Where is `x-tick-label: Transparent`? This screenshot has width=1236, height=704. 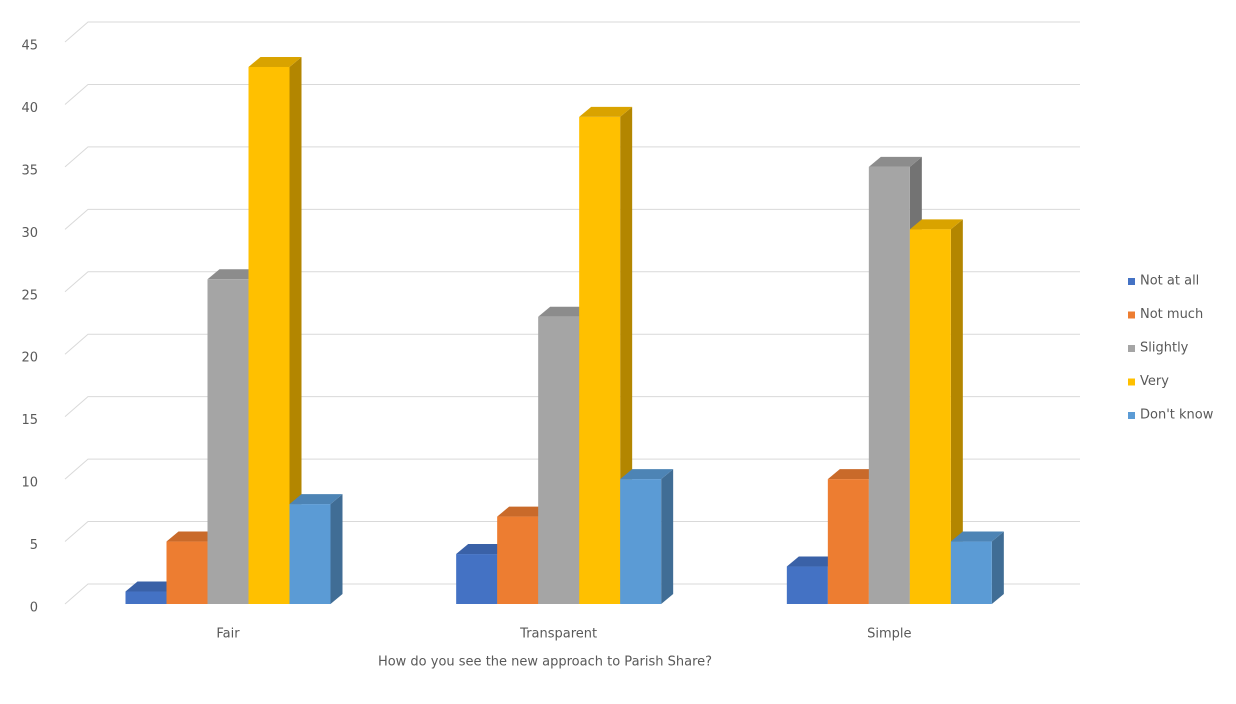 x-tick-label: Transparent is located at coordinates (558, 634).